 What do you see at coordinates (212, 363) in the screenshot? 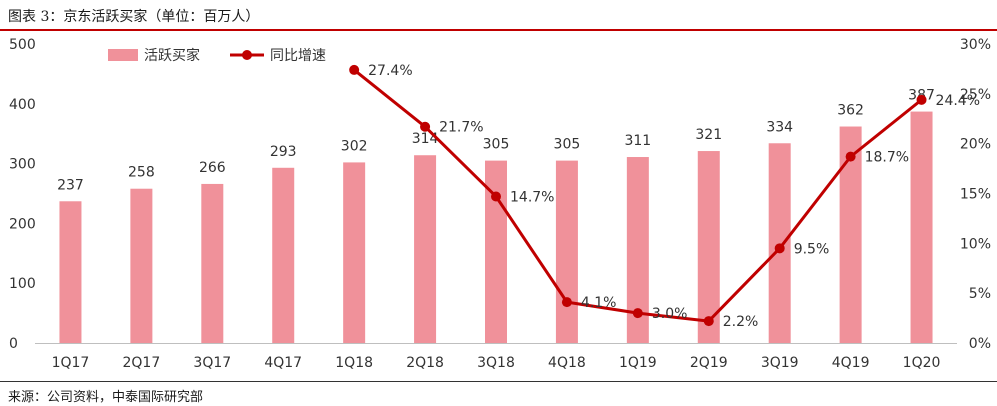
I see `x-tick-label: 3Q17` at bounding box center [212, 363].